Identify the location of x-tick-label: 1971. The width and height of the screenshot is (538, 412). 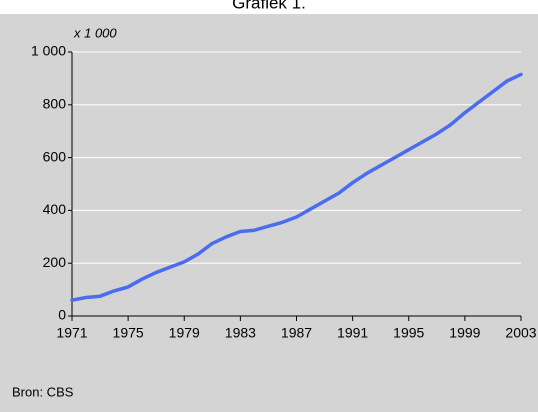
(71, 333).